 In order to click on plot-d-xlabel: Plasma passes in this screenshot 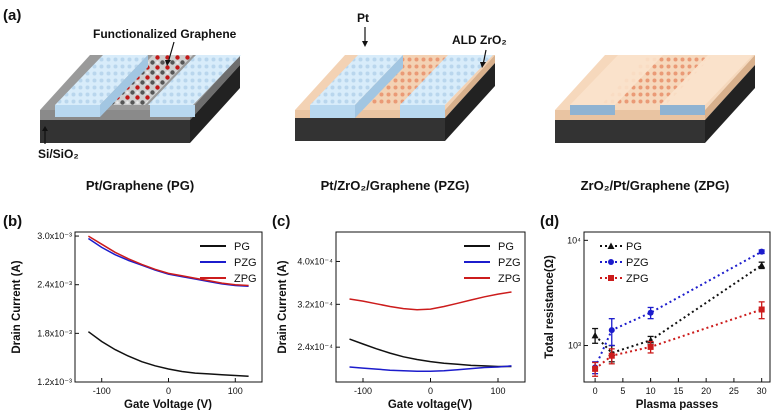, I will do `click(677, 404)`.